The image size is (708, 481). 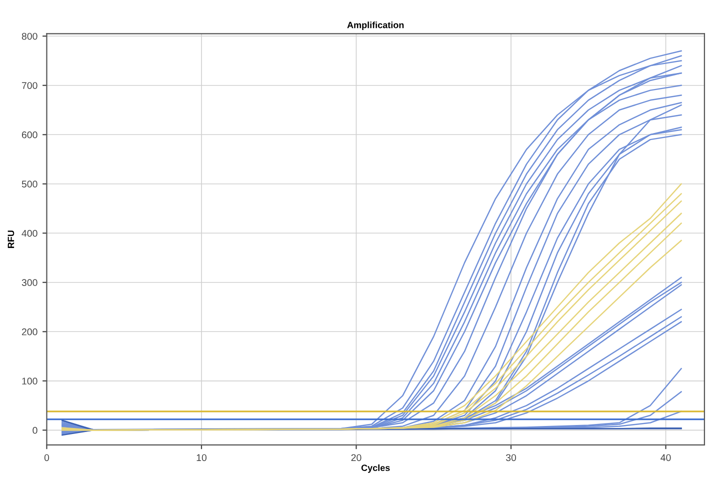 I want to click on y-tick-label: 200, so click(x=30, y=332).